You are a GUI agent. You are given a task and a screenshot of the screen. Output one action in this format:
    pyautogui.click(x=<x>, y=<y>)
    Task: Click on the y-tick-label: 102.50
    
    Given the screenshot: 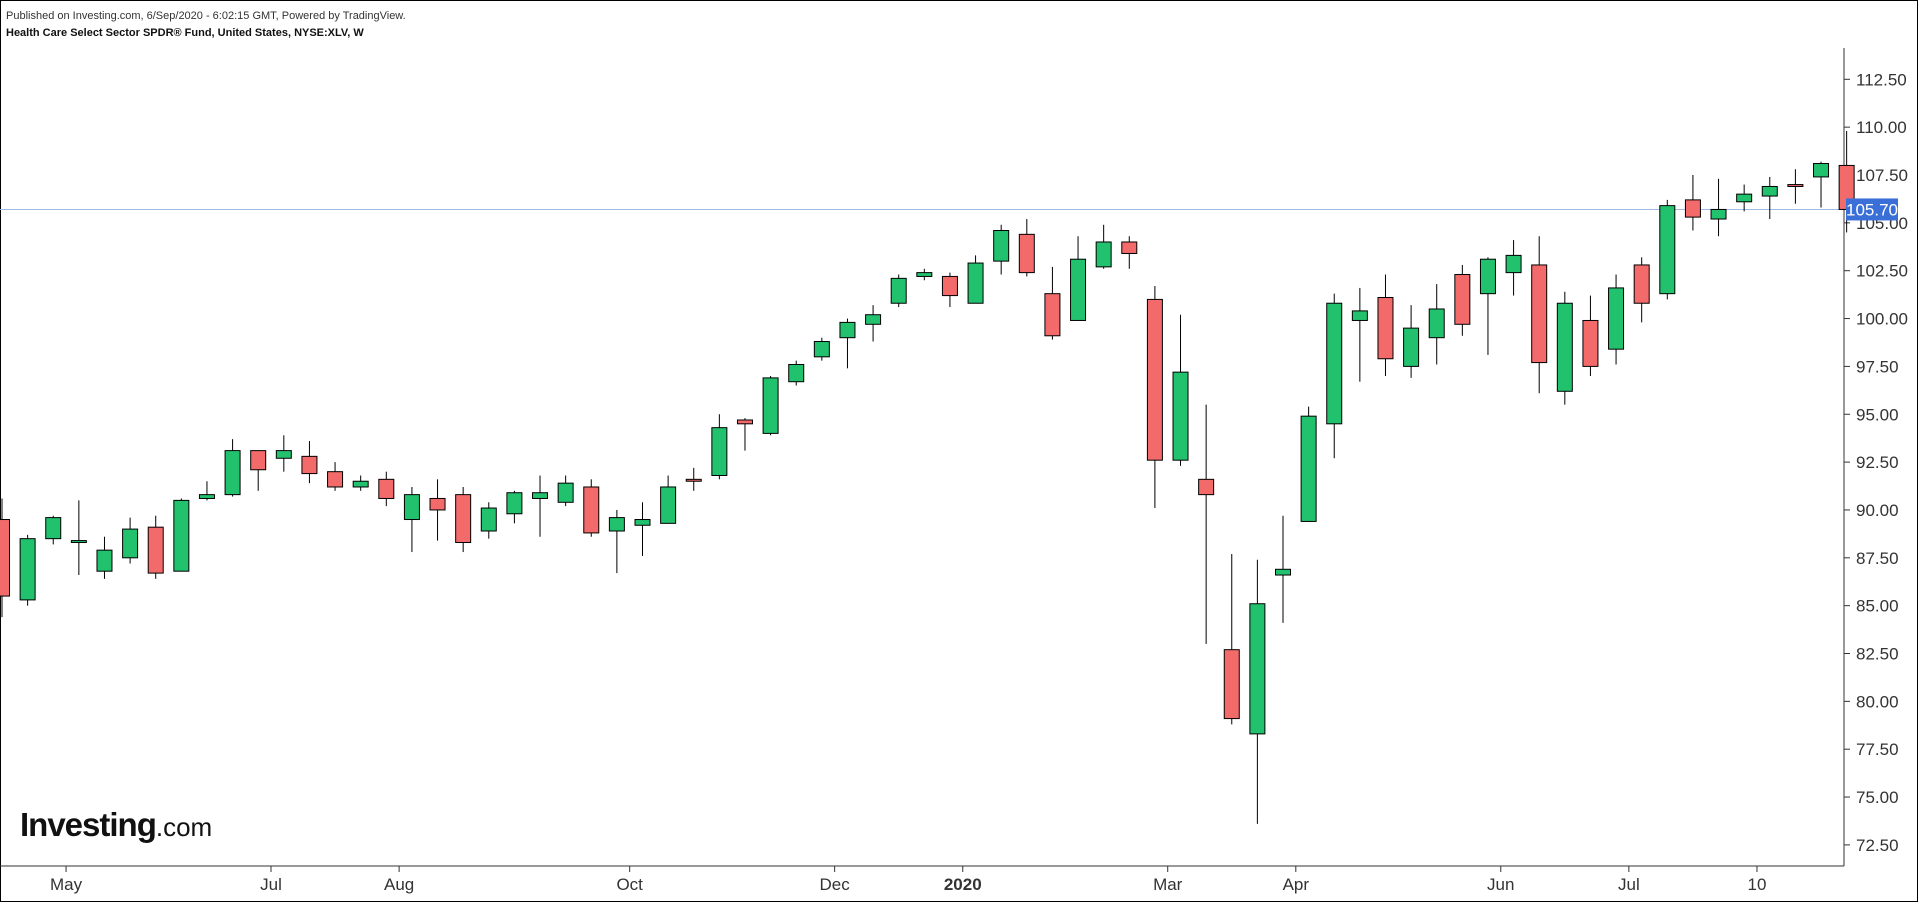 What is the action you would take?
    pyautogui.click(x=1882, y=271)
    